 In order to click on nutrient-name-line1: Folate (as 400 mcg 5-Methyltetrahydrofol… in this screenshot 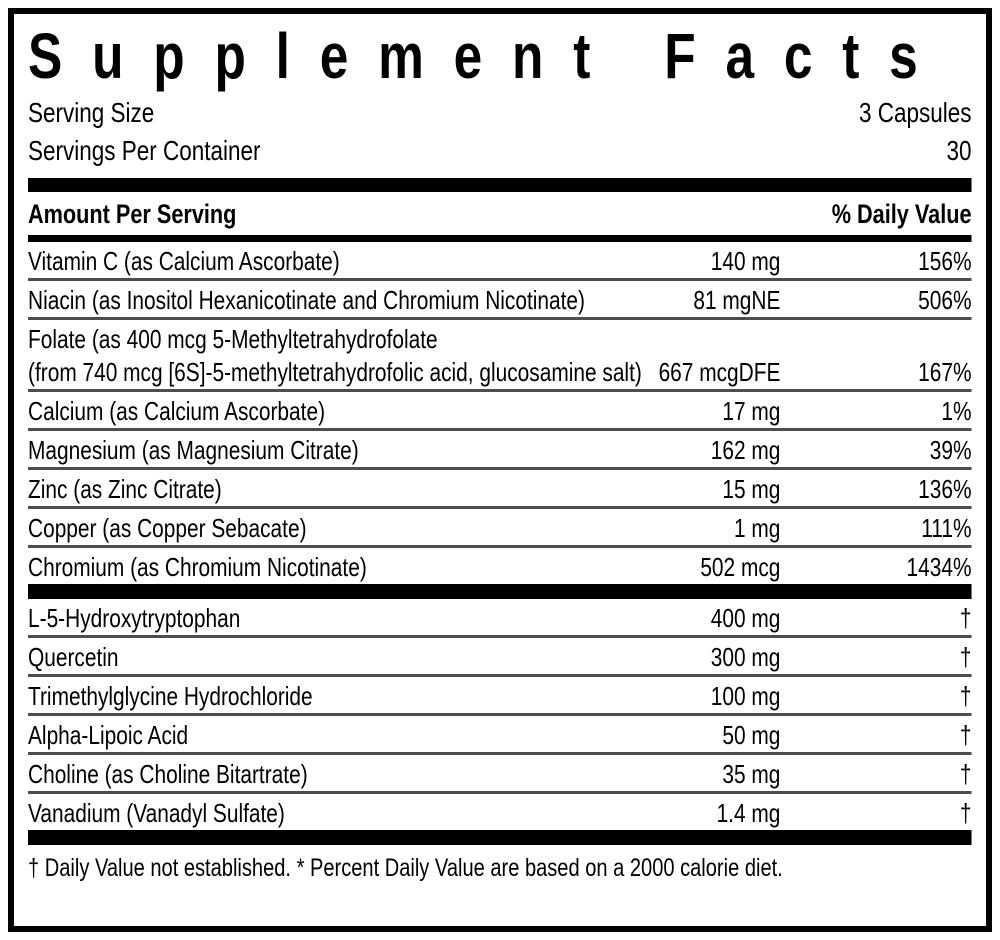, I will do `click(233, 339)`.